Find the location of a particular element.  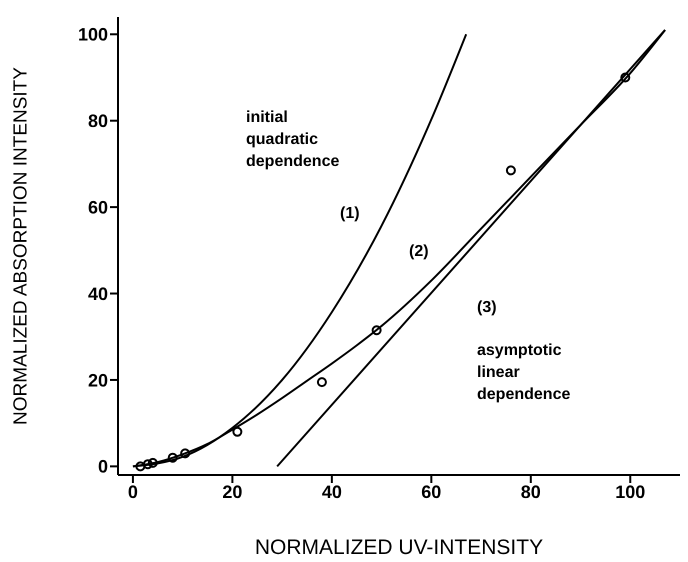

x-tick-label: 40 is located at coordinates (332, 492).